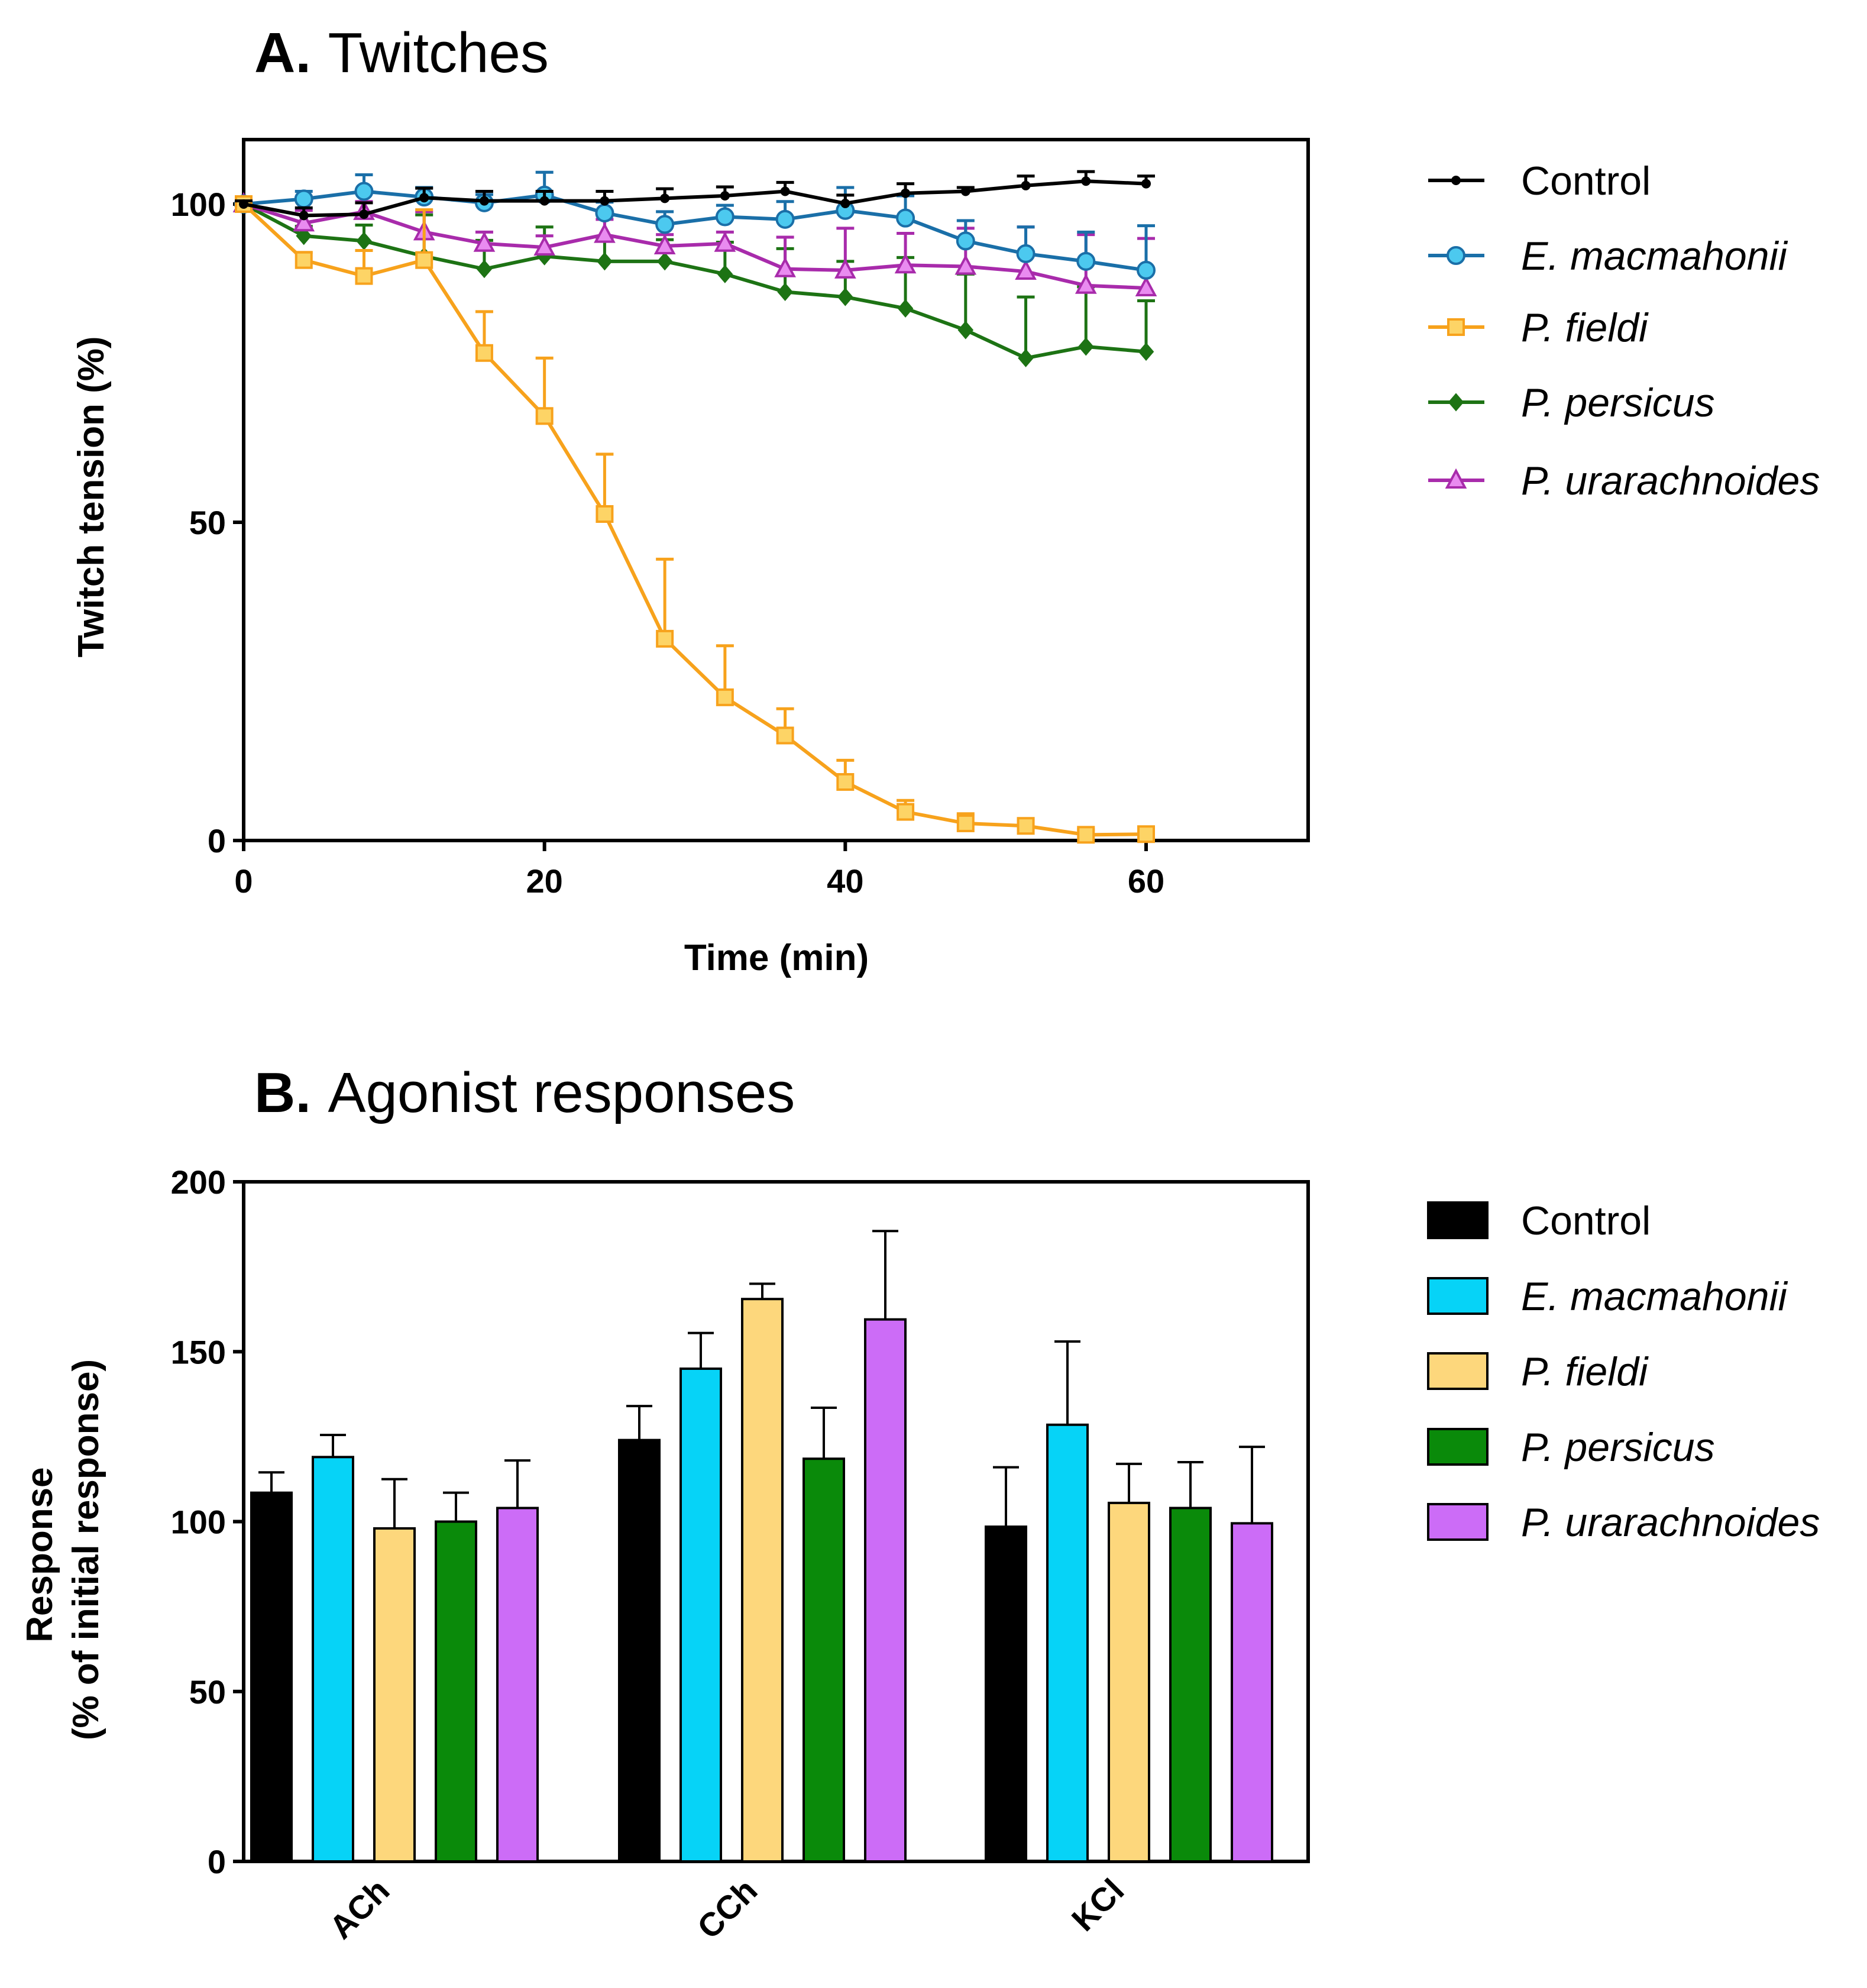 The image size is (1867, 1988). Describe the element at coordinates (217, 1861) in the screenshot. I see `panel-b-y-tick-label: 0` at that location.